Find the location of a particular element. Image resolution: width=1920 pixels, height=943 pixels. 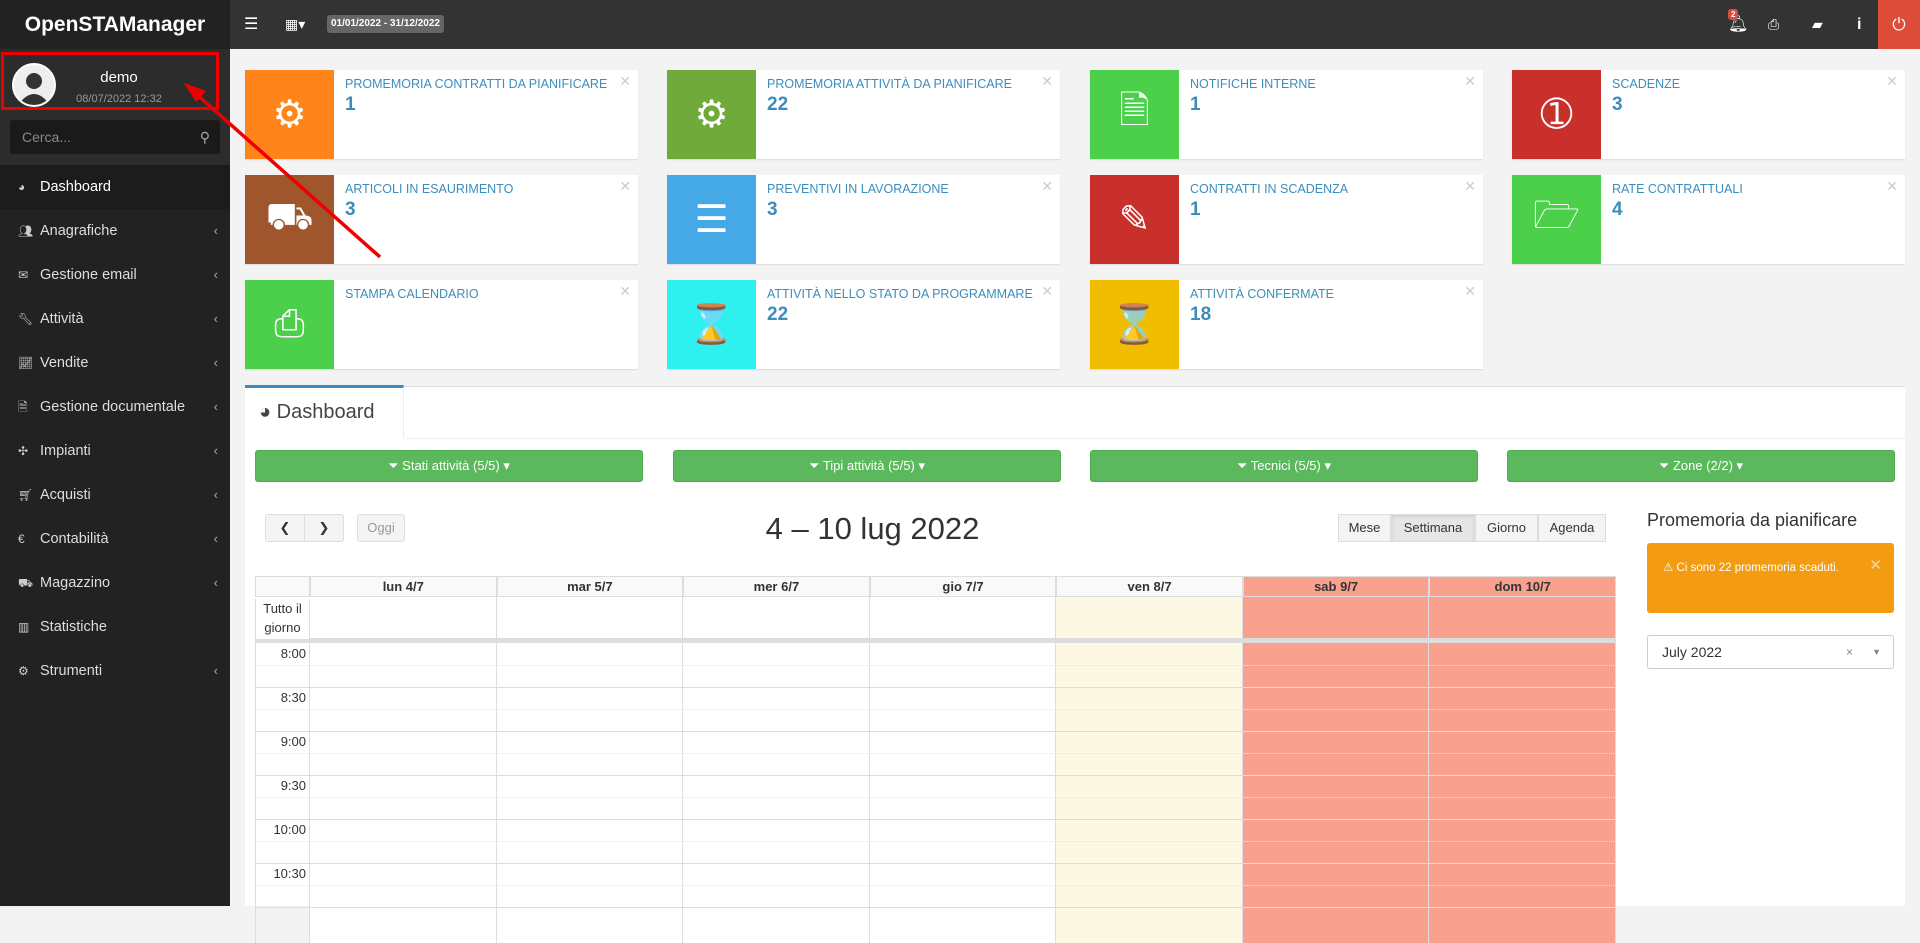

clear-icon: × is located at coordinates (1849, 652).